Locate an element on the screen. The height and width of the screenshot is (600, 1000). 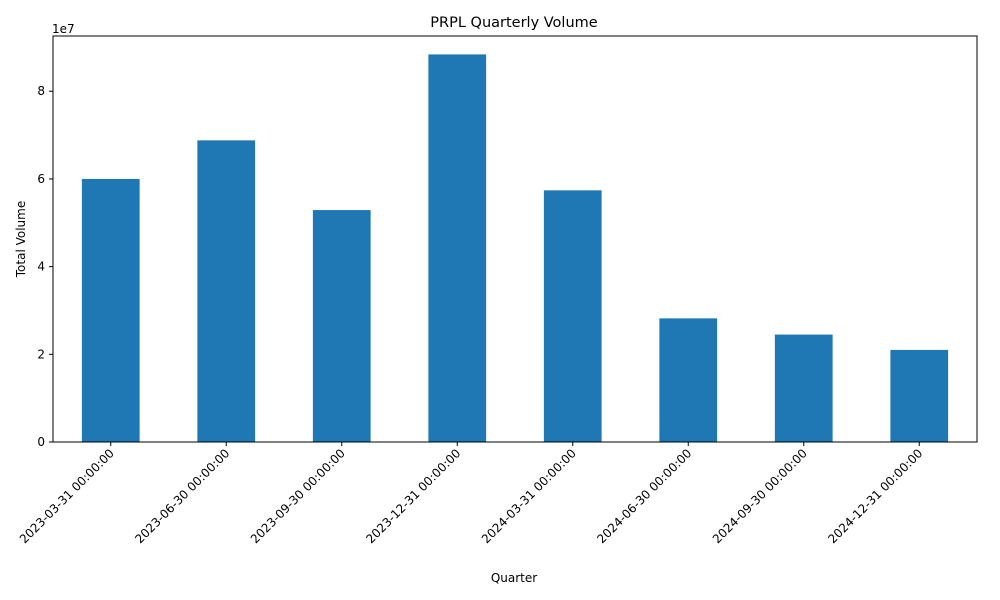
y-tick-label-0: 0 is located at coordinates (41, 442).